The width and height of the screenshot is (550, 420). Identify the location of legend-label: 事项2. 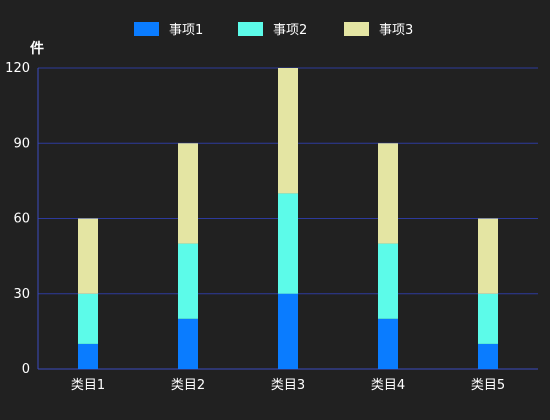
(290, 30).